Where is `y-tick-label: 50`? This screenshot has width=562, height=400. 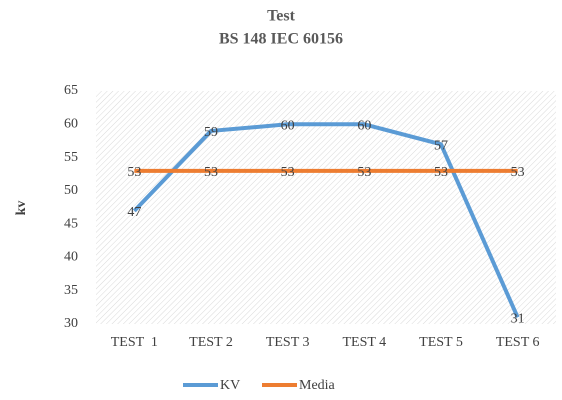 y-tick-label: 50 is located at coordinates (71, 190).